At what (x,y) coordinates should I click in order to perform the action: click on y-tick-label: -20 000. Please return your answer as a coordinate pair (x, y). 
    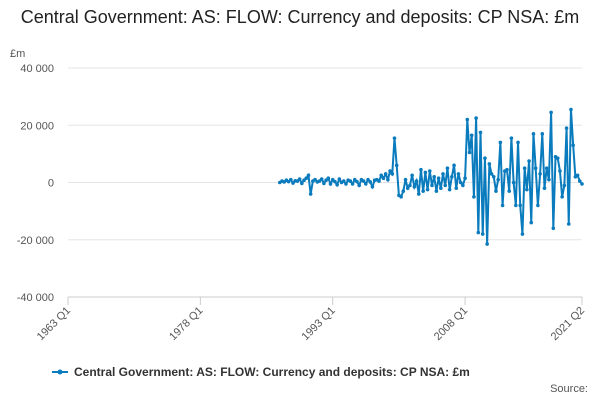
    Looking at the image, I should click on (35, 241).